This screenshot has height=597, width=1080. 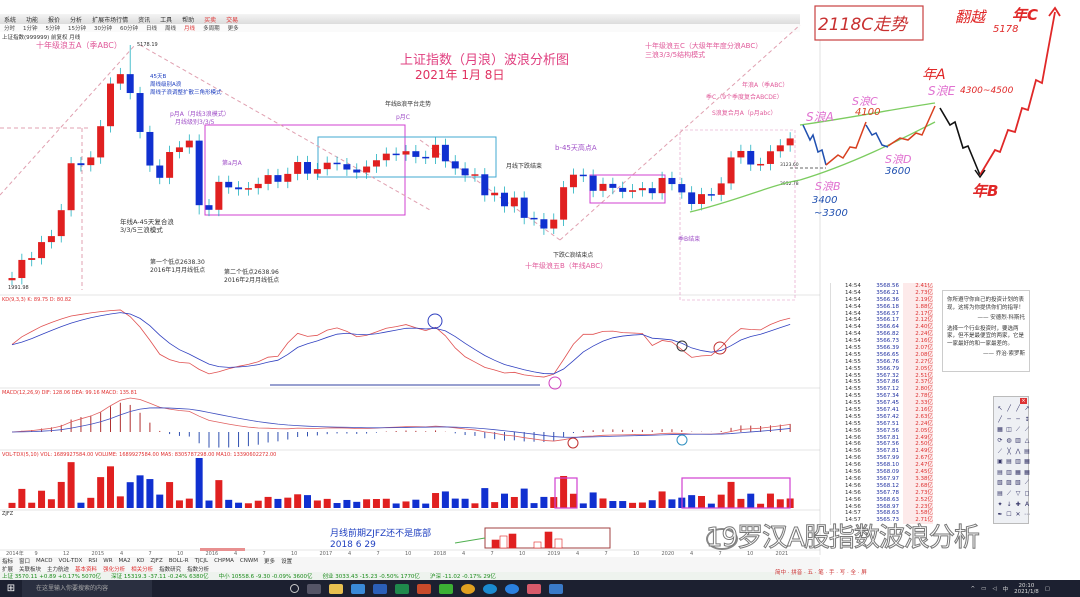 I want to click on draw-tool-icon: ↕, so click(x=1027, y=419).